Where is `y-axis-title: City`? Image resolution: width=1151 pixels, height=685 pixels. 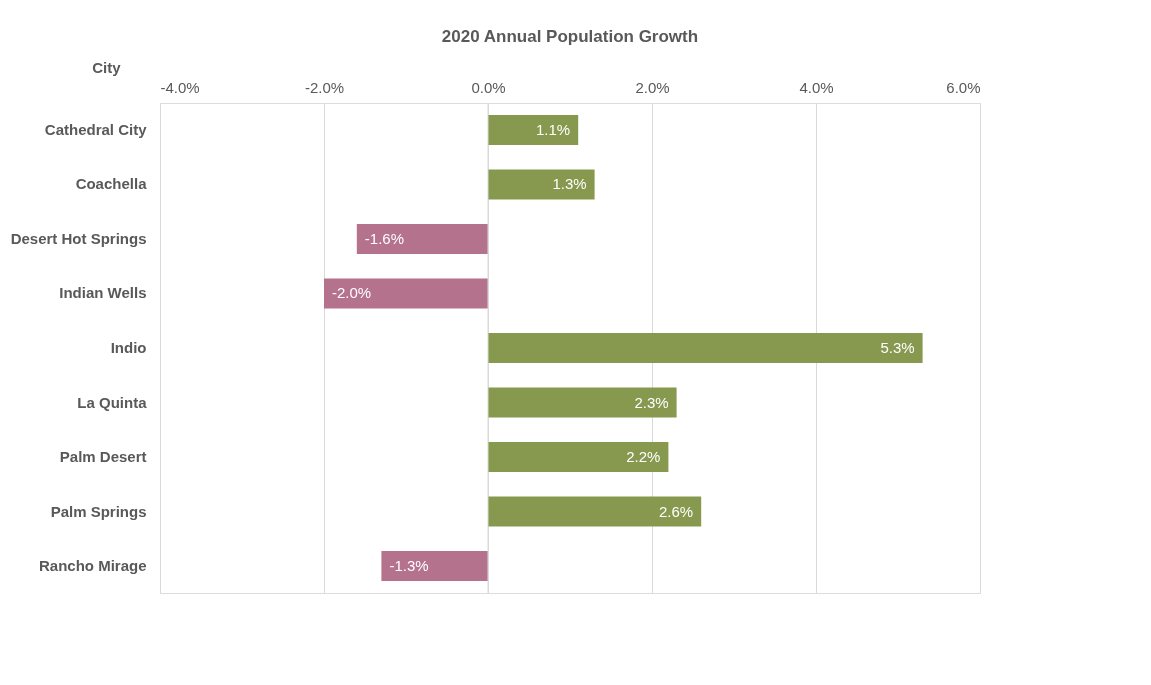
y-axis-title: City is located at coordinates (107, 67).